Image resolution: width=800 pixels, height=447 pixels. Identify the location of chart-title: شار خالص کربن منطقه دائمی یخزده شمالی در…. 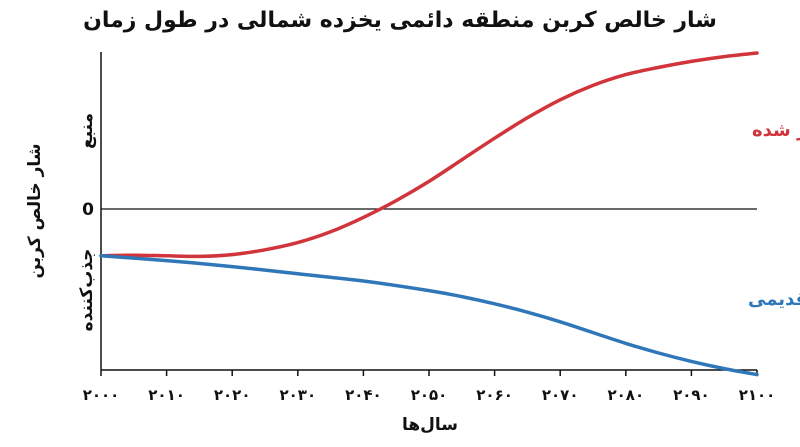
(400, 20).